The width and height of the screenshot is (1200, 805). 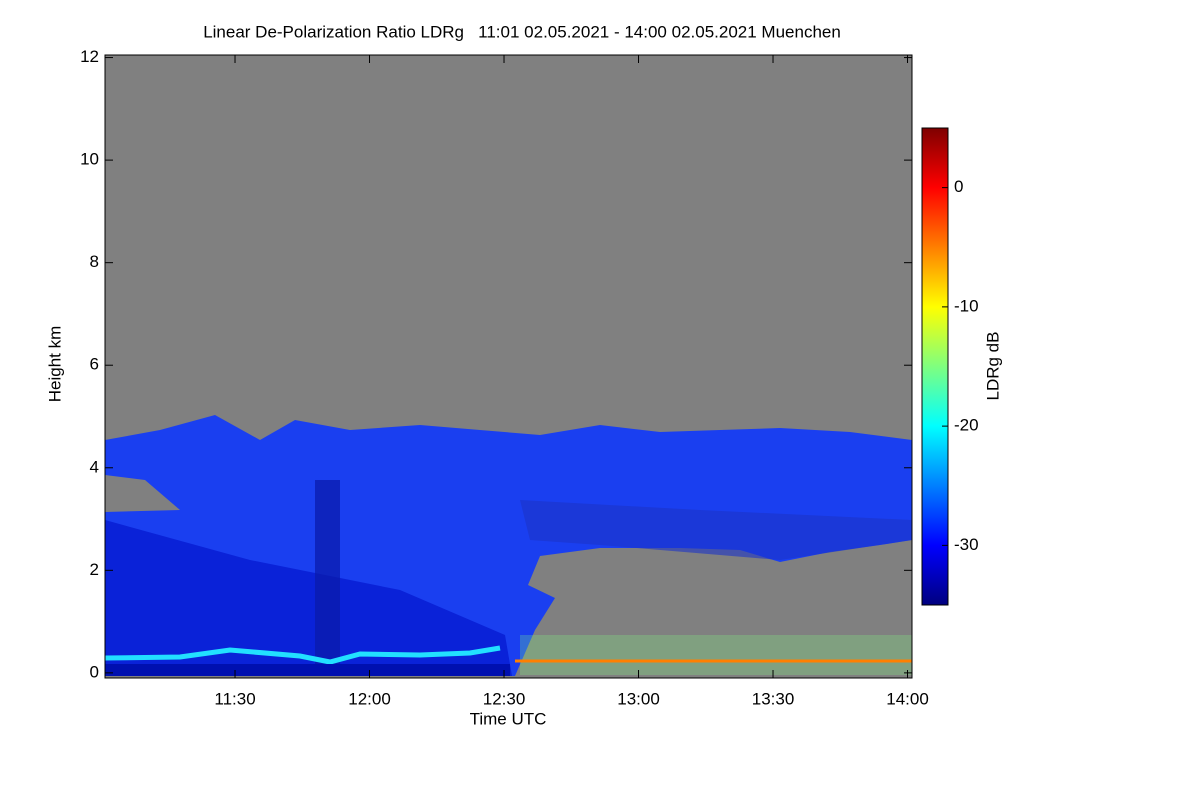 What do you see at coordinates (966, 305) in the screenshot?
I see `colorbar-tick-label: -10` at bounding box center [966, 305].